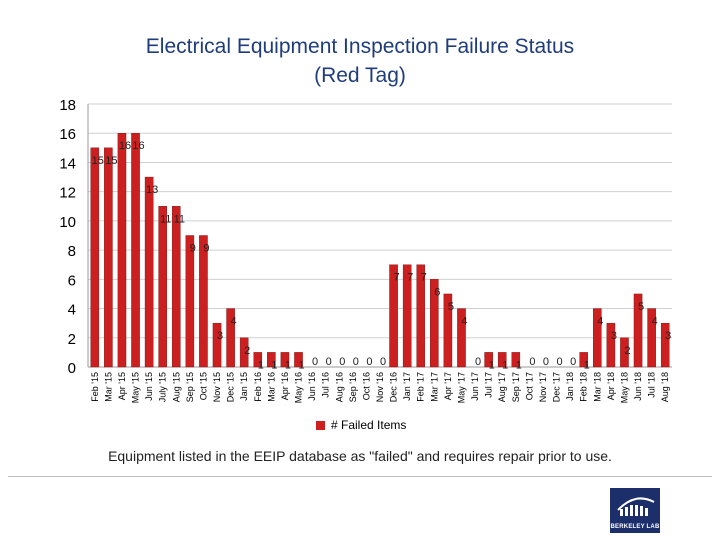 This screenshot has width=720, height=540. What do you see at coordinates (163, 387) in the screenshot?
I see `x-tick-label: July '15` at bounding box center [163, 387].